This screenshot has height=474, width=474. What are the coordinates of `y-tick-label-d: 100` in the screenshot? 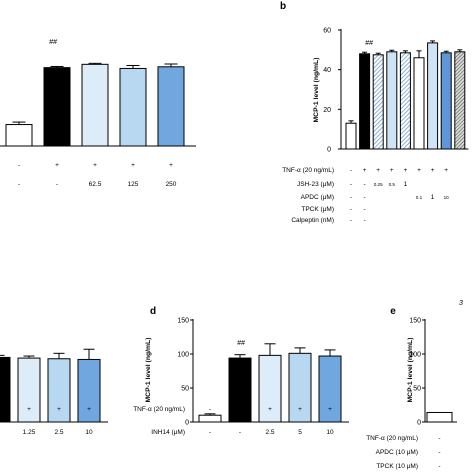 It's located at (183, 355).